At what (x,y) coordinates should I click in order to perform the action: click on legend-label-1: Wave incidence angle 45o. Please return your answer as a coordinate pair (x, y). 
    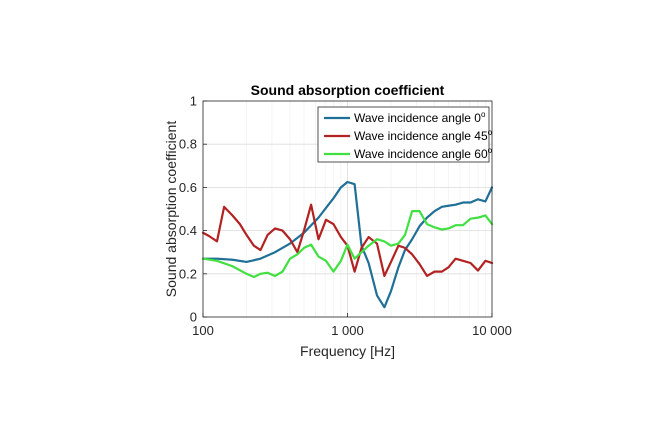
    Looking at the image, I should click on (423, 135).